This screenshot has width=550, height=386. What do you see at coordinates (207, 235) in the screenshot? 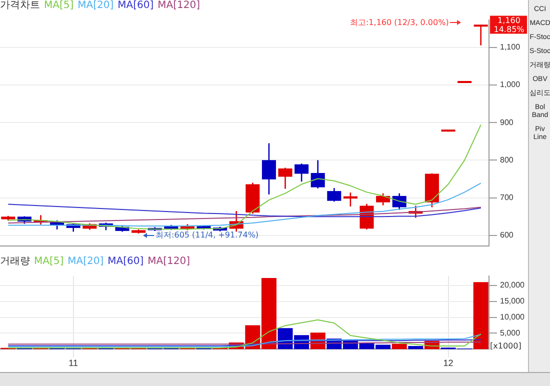
I see `annotation: 최저:605 (11/4, +91.74%)` at bounding box center [207, 235].